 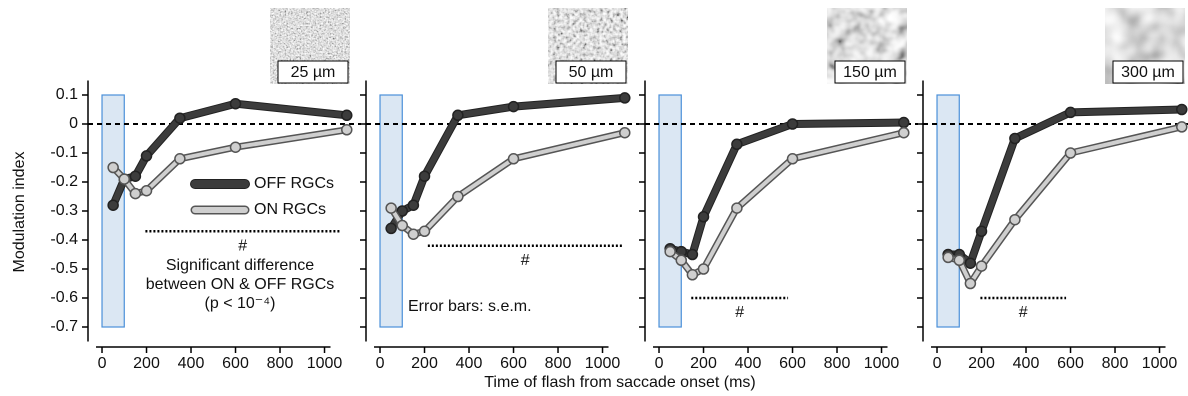 What do you see at coordinates (620, 382) in the screenshot?
I see `x-axis-label: Time of flash from saccade onset (ms)` at bounding box center [620, 382].